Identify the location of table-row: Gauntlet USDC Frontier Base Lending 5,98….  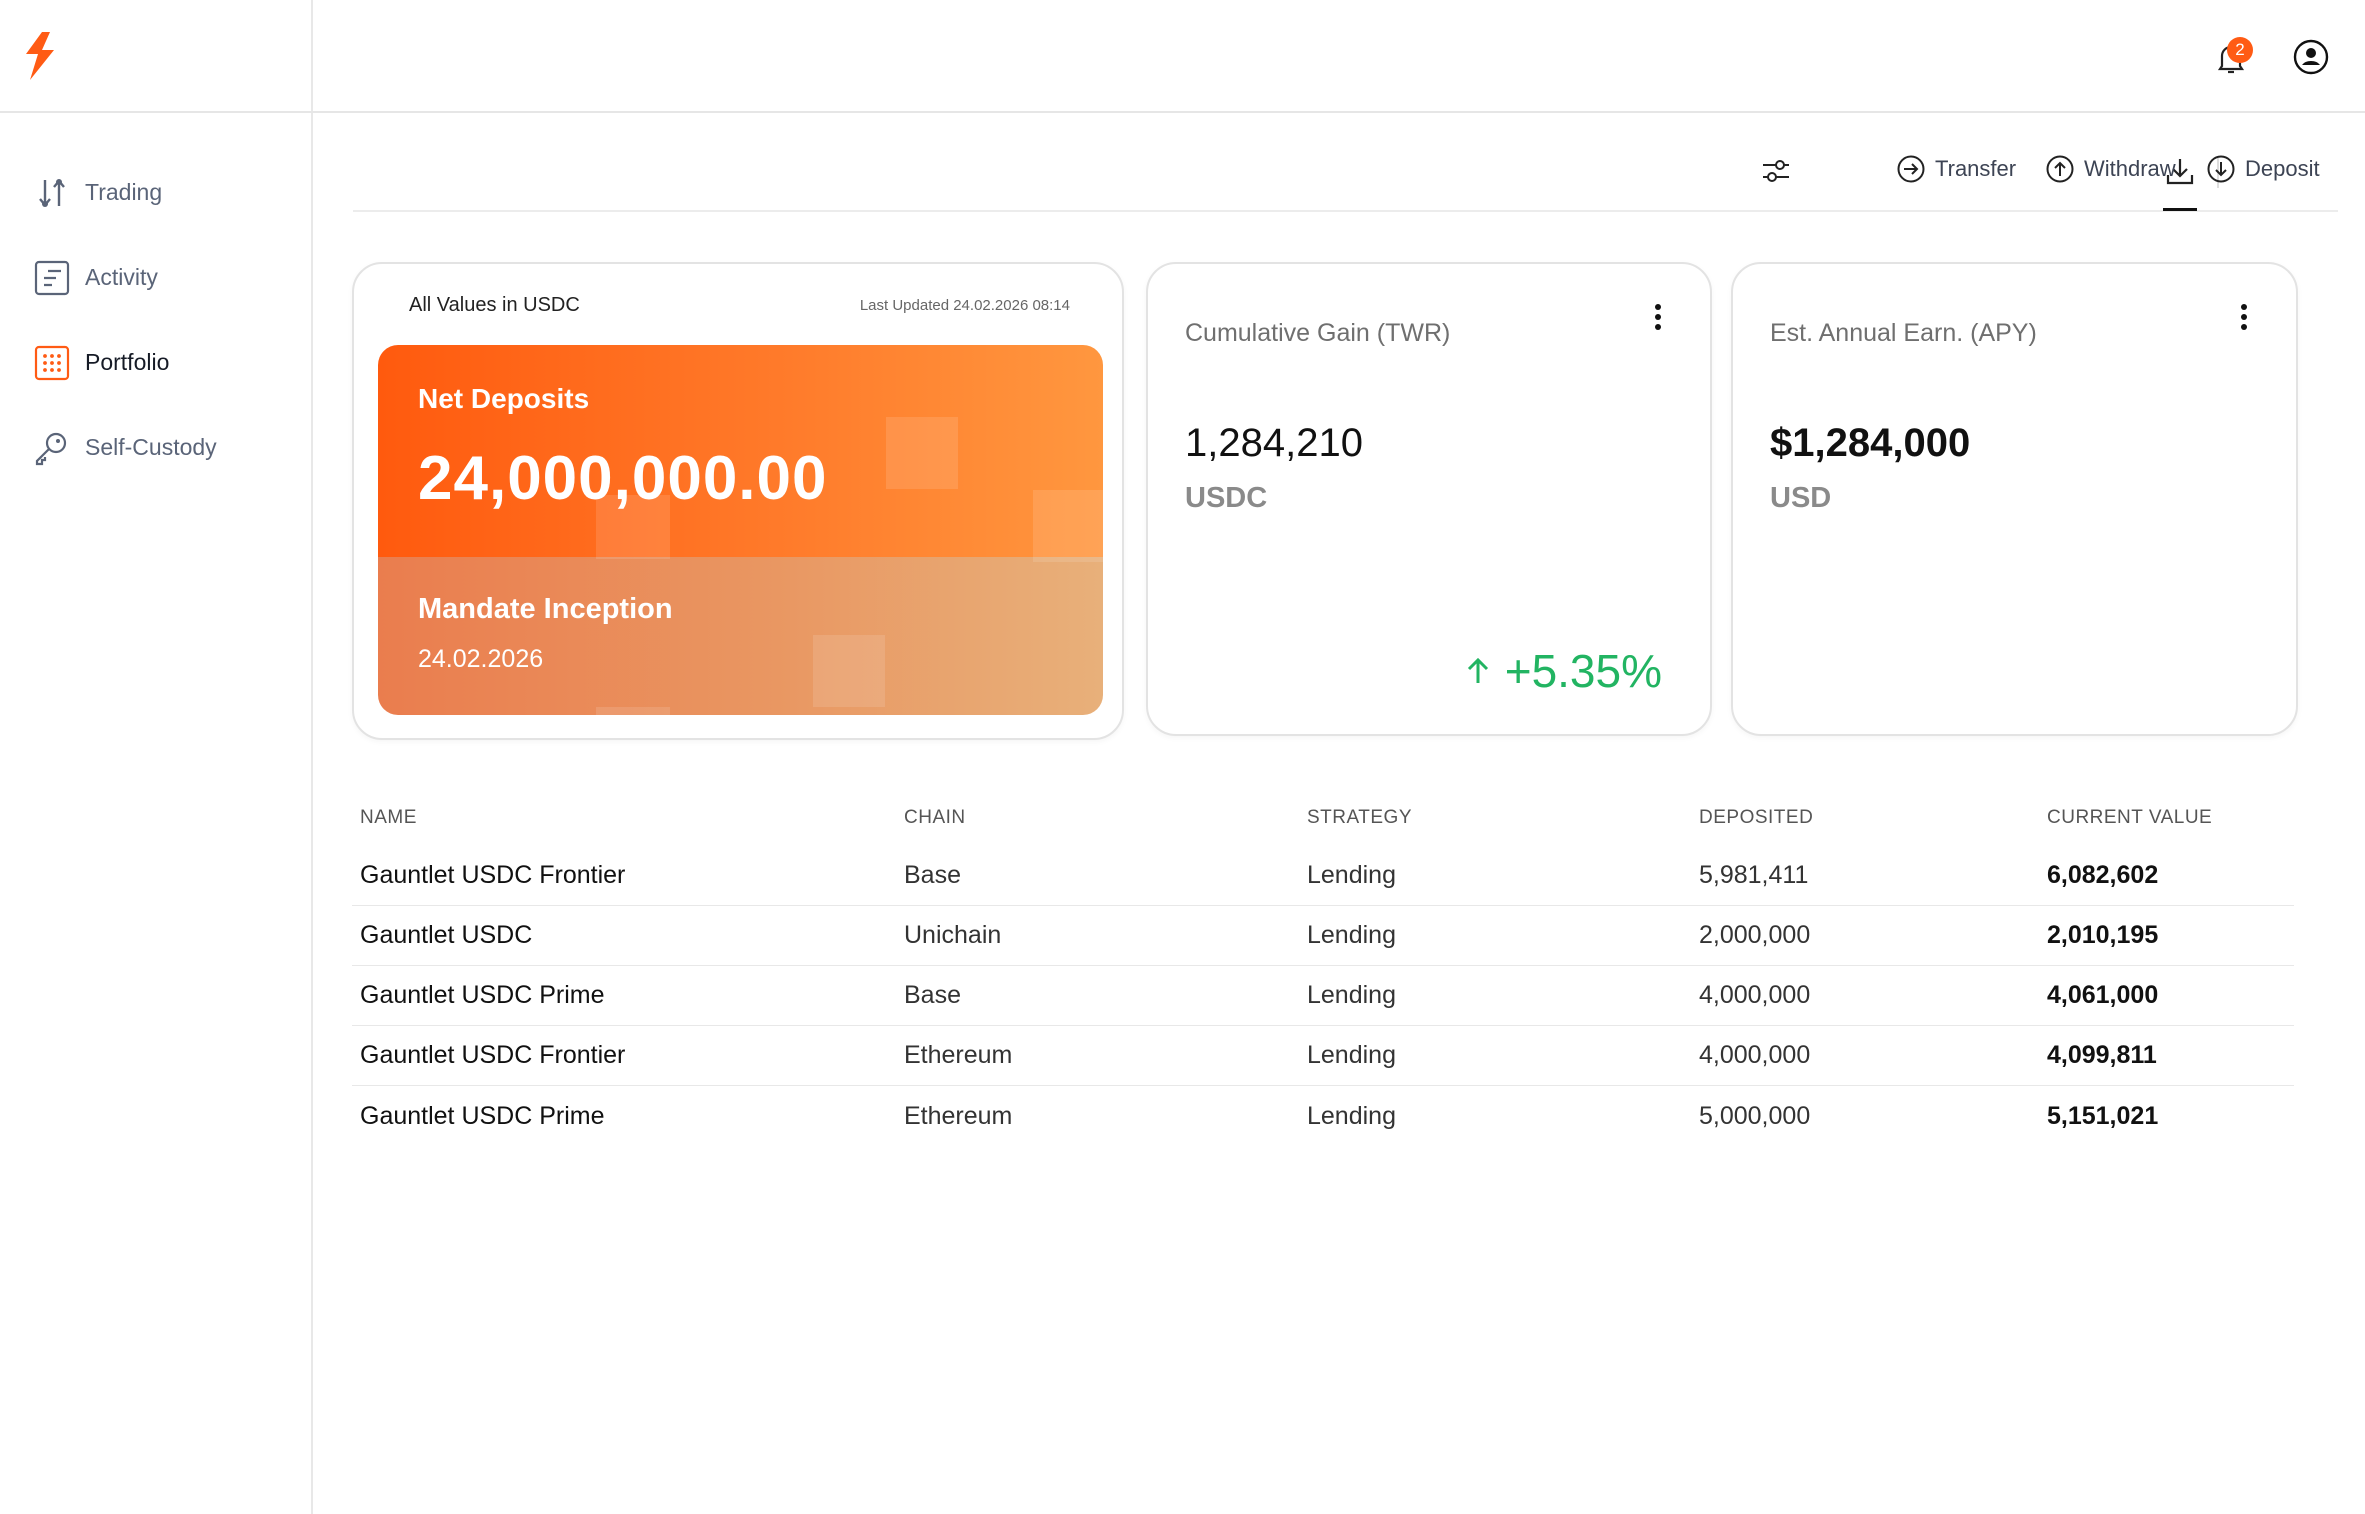
(1323, 876).